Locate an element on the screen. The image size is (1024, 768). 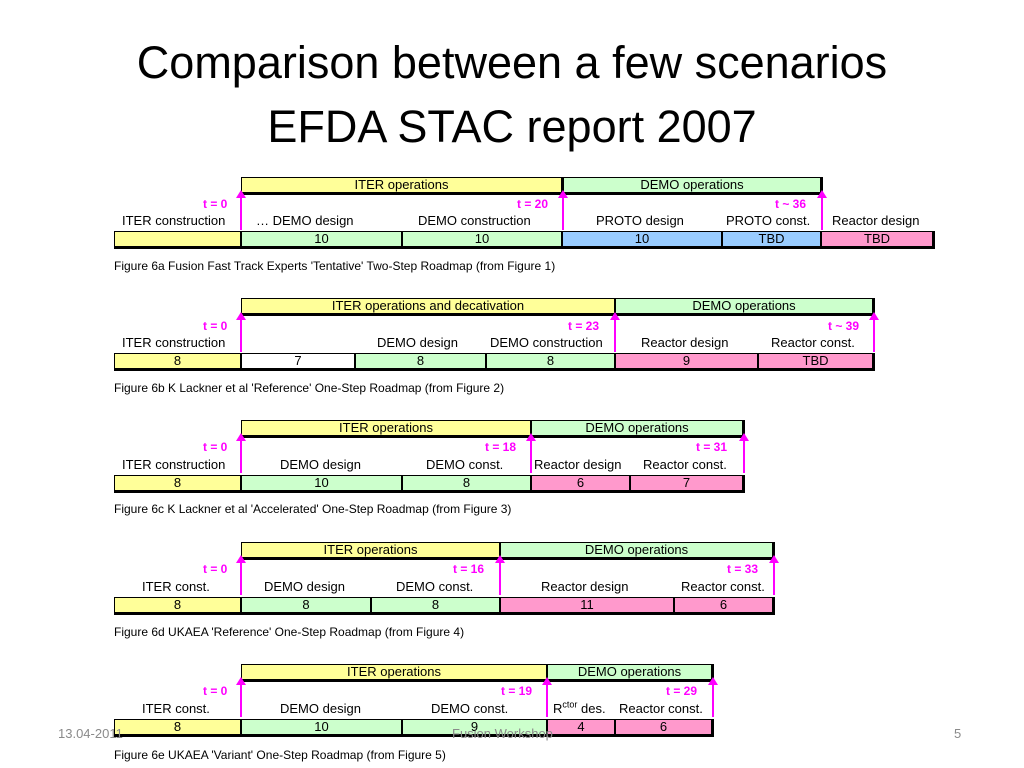
duration-cell: 9 is located at coordinates (687, 362).